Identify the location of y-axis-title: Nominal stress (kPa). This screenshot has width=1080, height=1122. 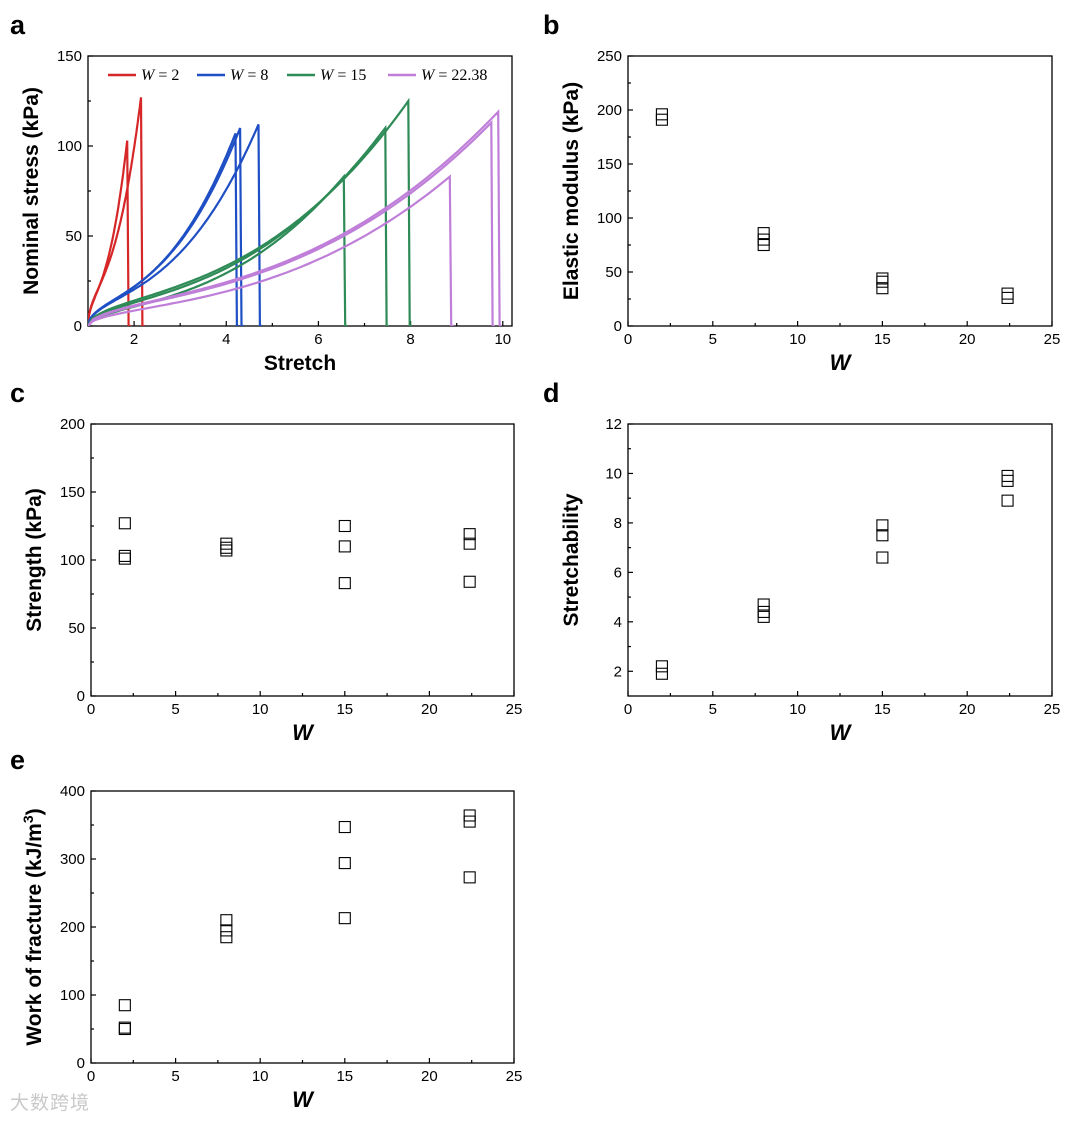
(31, 191).